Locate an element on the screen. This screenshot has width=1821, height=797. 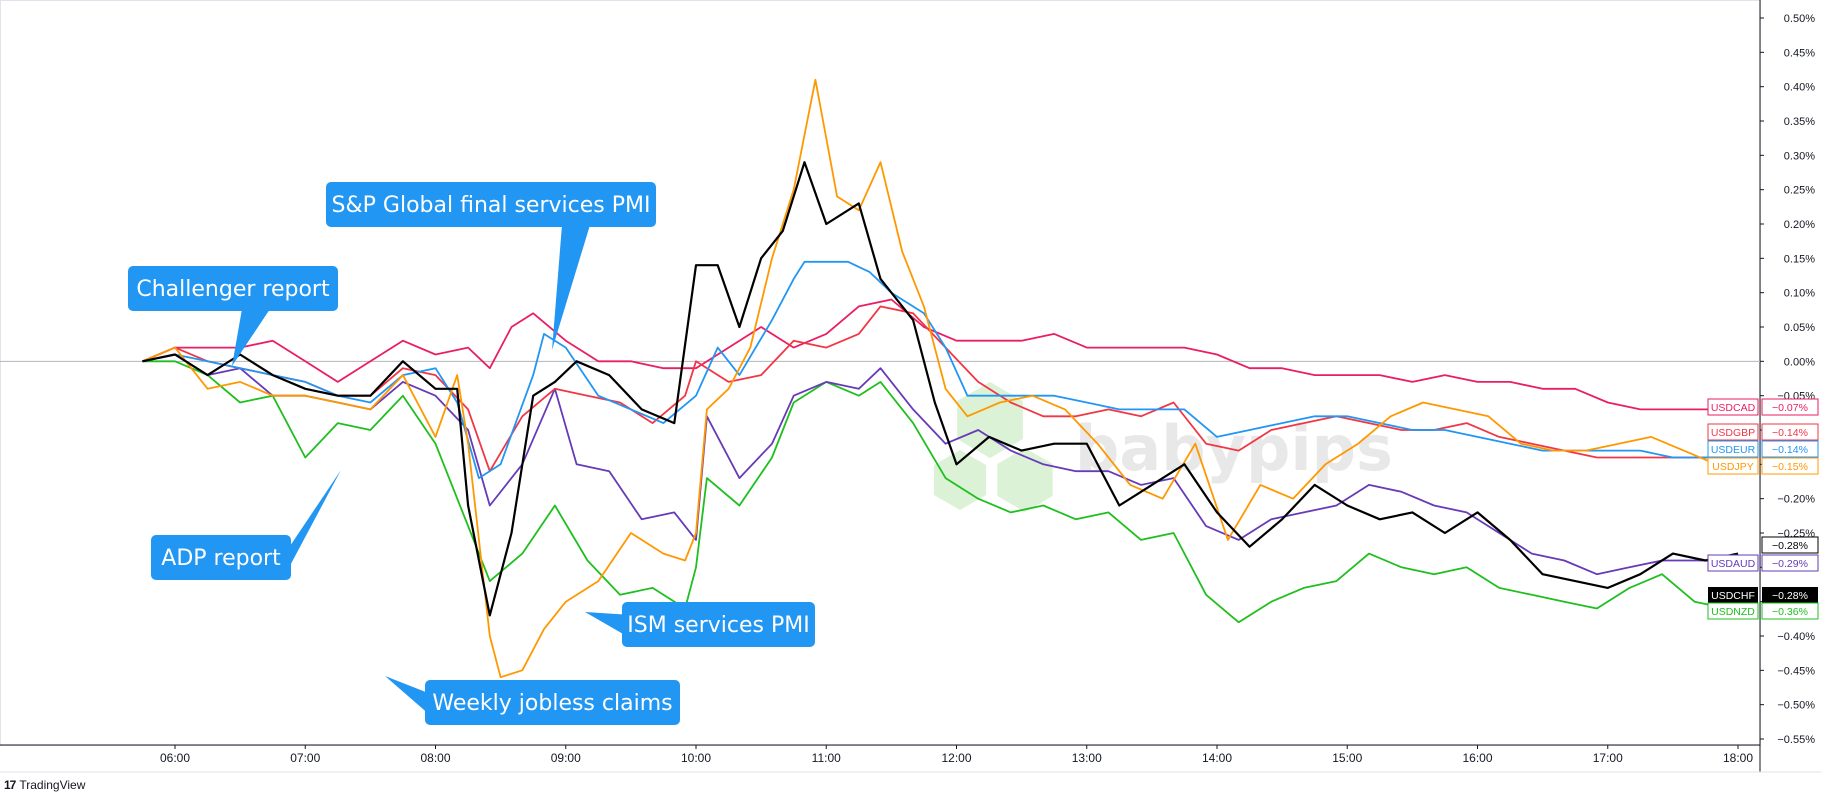
tag-name: USDEUR is located at coordinates (1733, 450).